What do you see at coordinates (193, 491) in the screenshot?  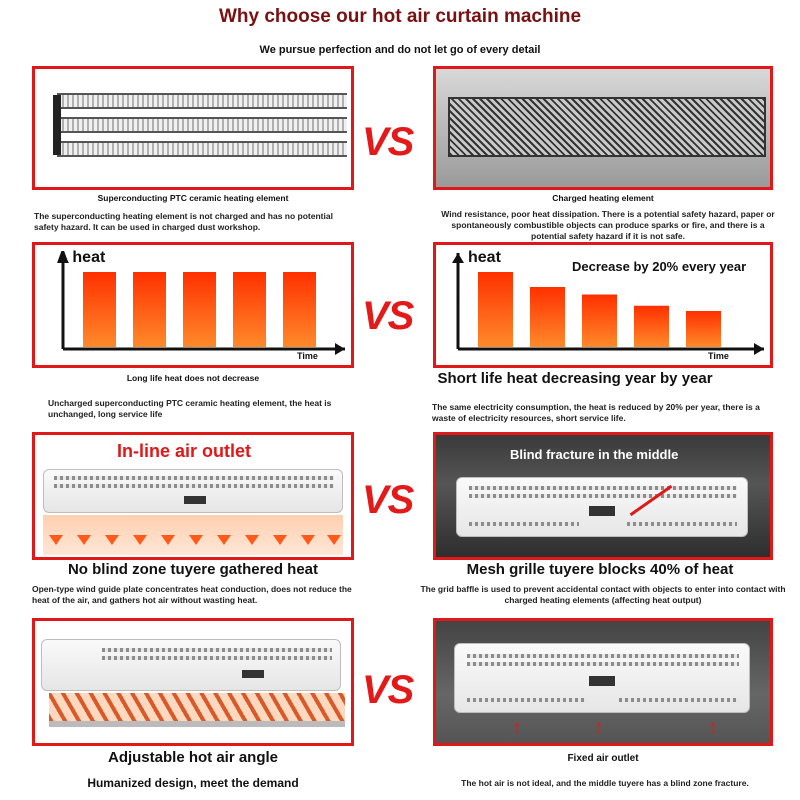 I see `air-curtain-unit-left` at bounding box center [193, 491].